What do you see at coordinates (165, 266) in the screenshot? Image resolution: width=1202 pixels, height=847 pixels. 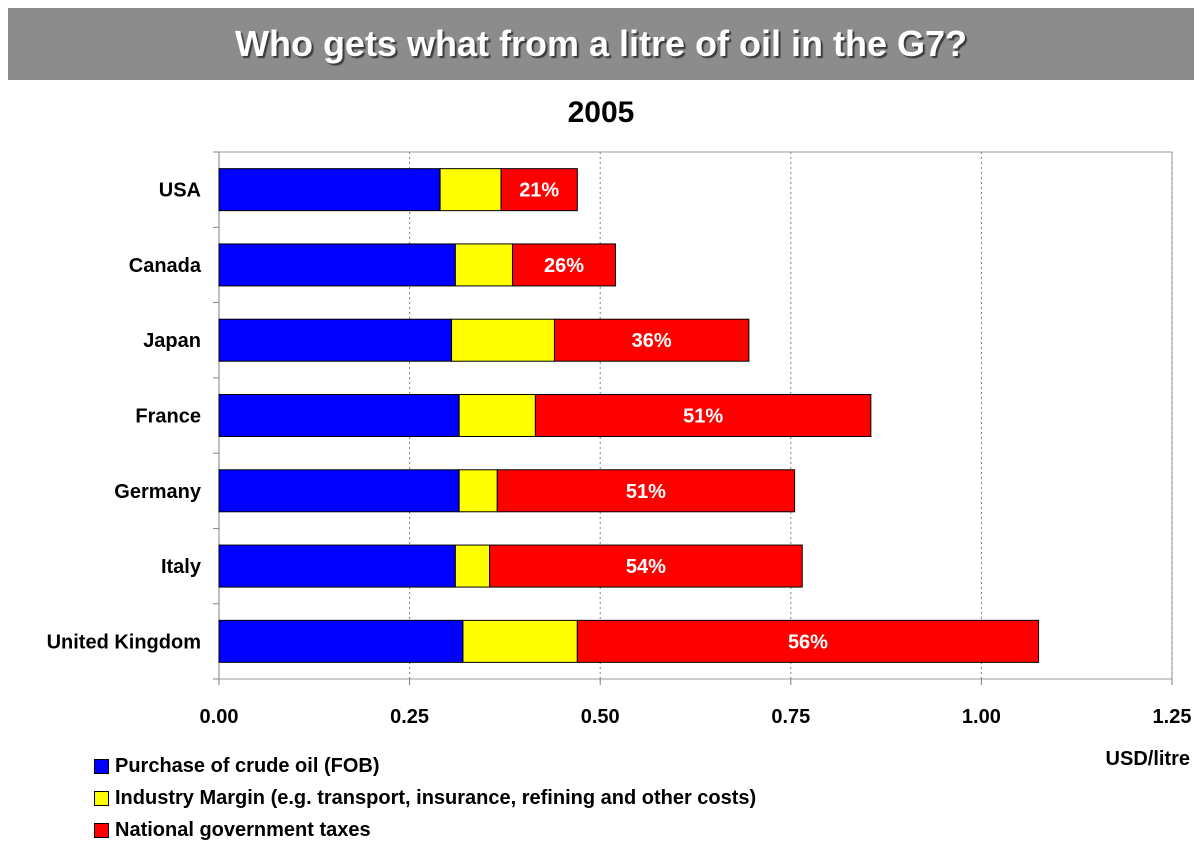 I see `category-label: Canada` at bounding box center [165, 266].